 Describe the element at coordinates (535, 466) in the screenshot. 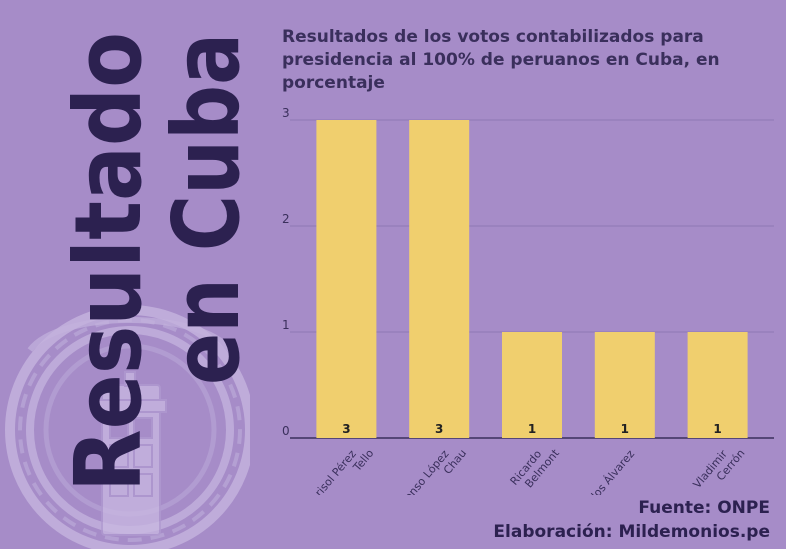

I see `x-tick-label: RicardoBelmont` at that location.